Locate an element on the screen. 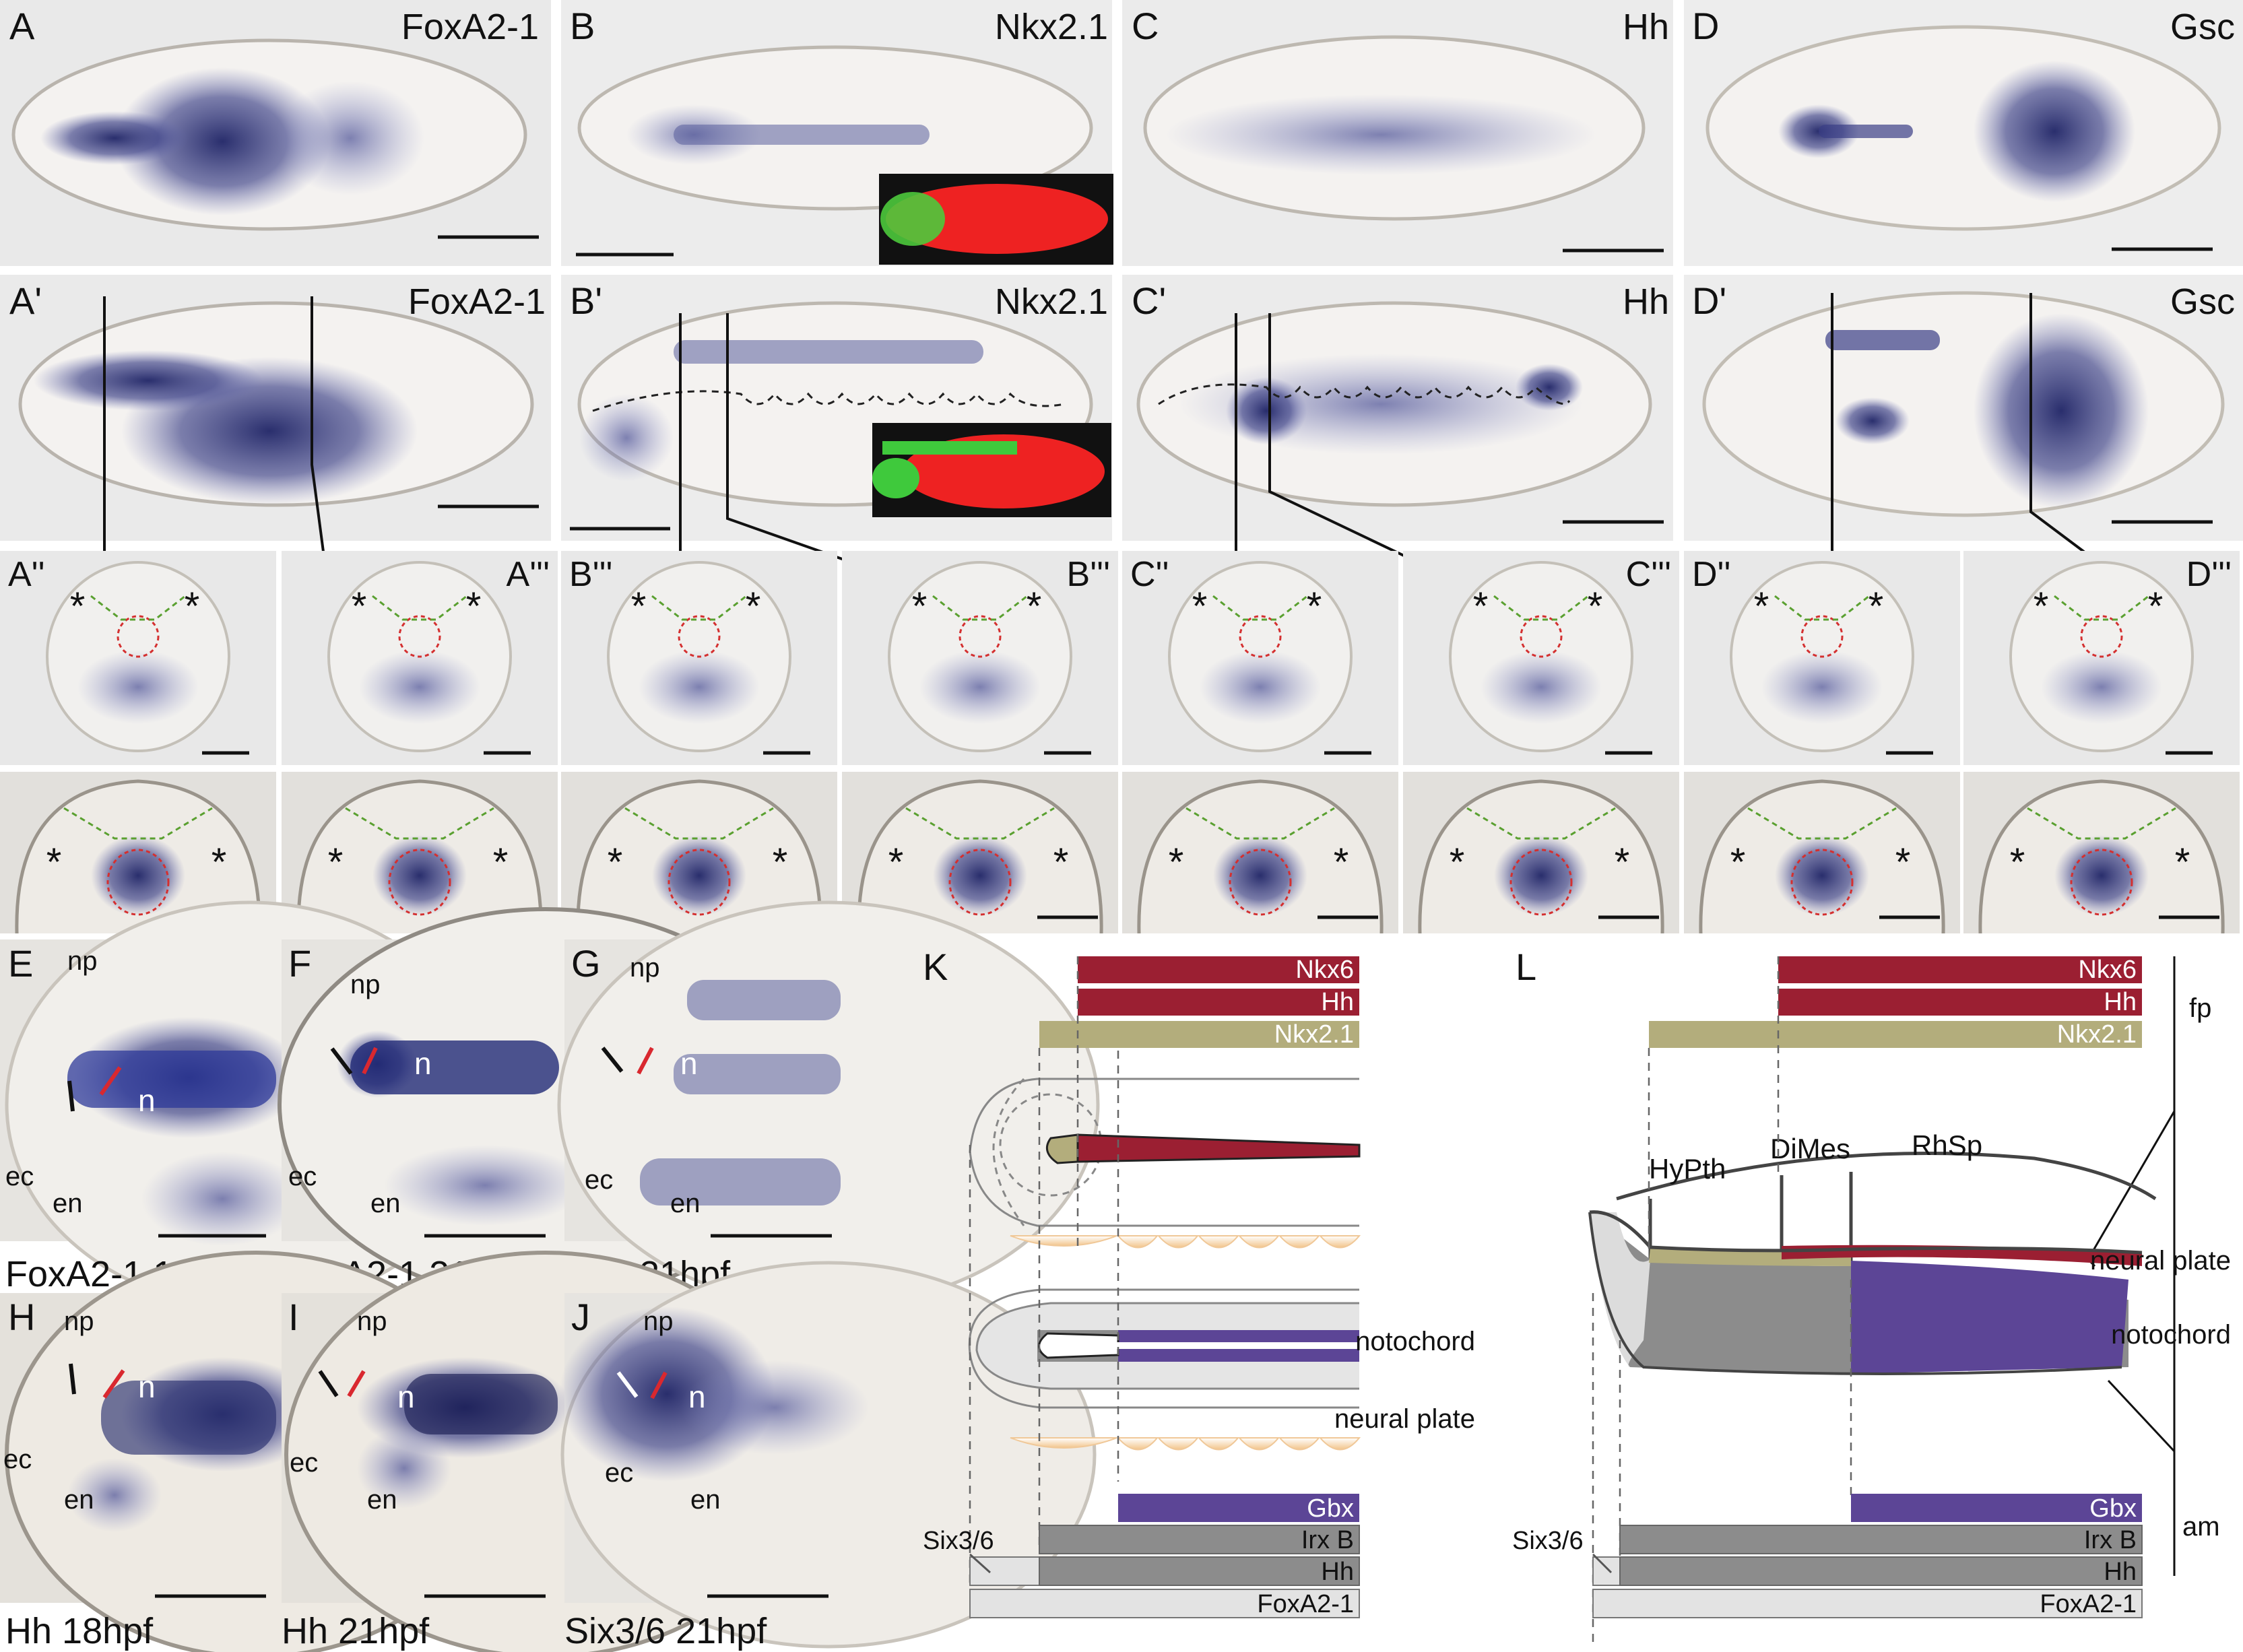  panel-caption: Hh 18hpf is located at coordinates (79, 1631).